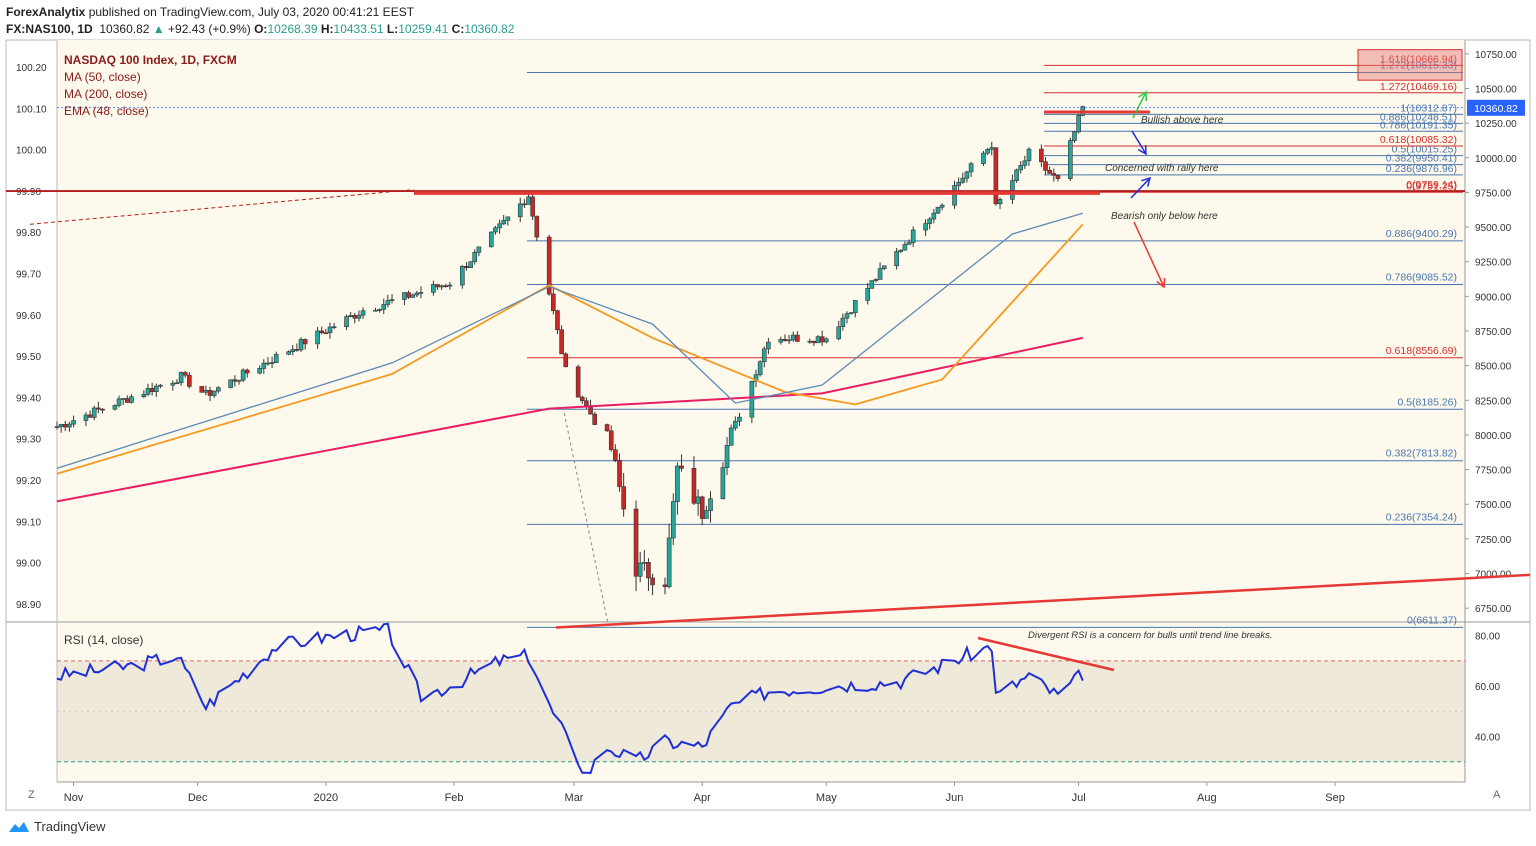 This screenshot has height=846, width=1536. Describe the element at coordinates (358, 29) in the screenshot. I see `high-value: 10433.51` at that location.